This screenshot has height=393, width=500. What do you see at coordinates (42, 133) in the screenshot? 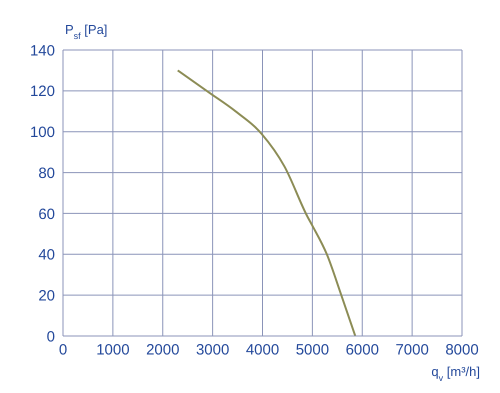
I see `y-tick-label: 100` at bounding box center [42, 133].